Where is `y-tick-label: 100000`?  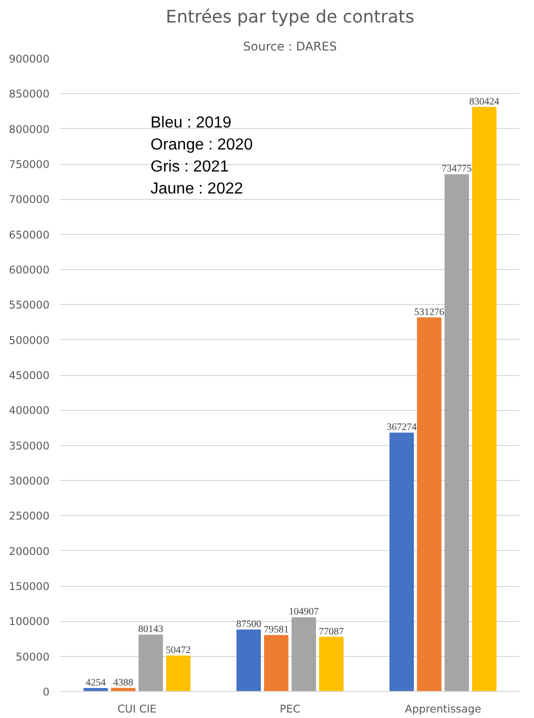
y-tick-label: 100000 is located at coordinates (29, 621).